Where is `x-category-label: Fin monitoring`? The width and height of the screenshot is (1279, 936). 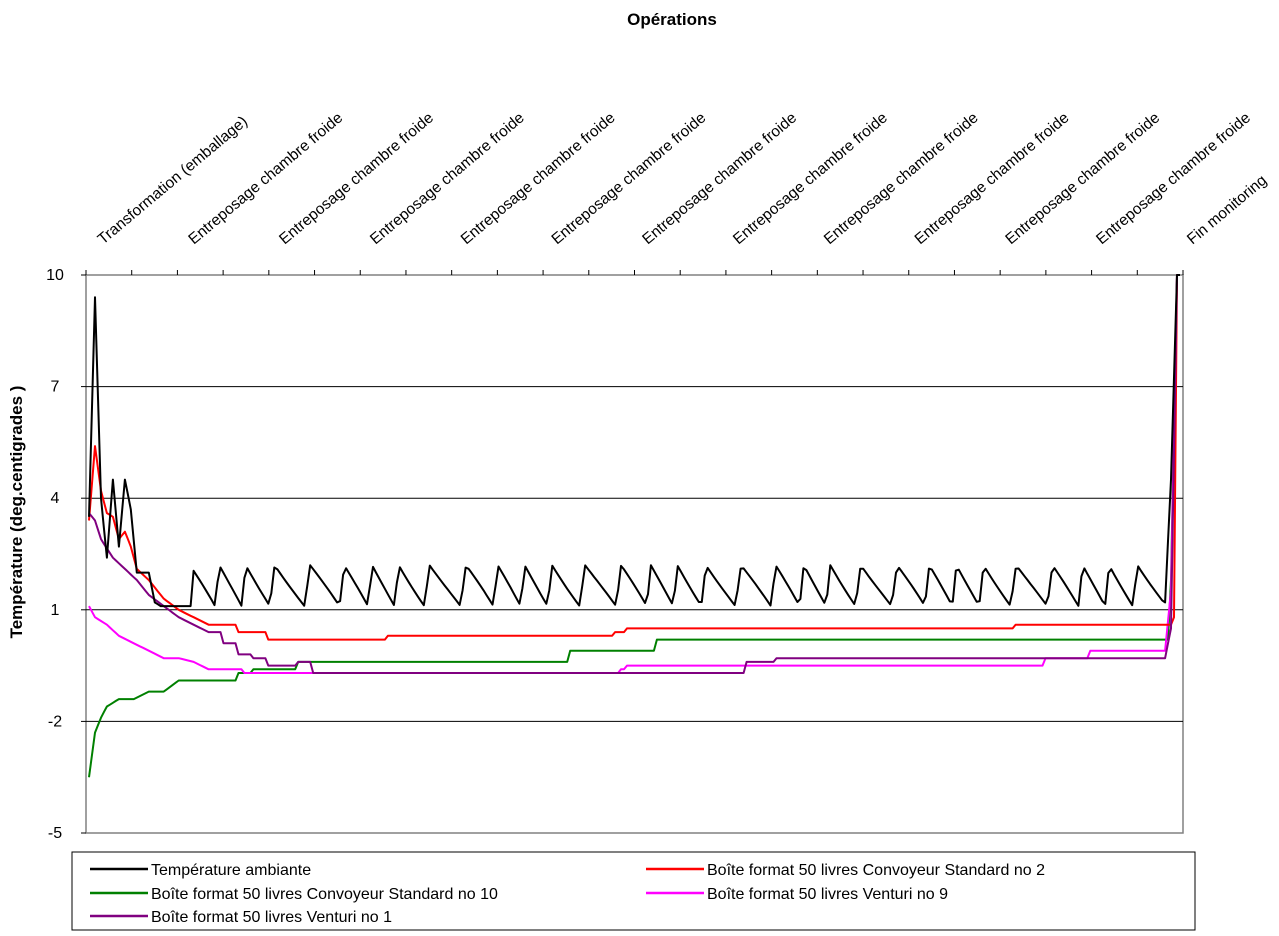 x-category-label: Fin monitoring is located at coordinates (1227, 210).